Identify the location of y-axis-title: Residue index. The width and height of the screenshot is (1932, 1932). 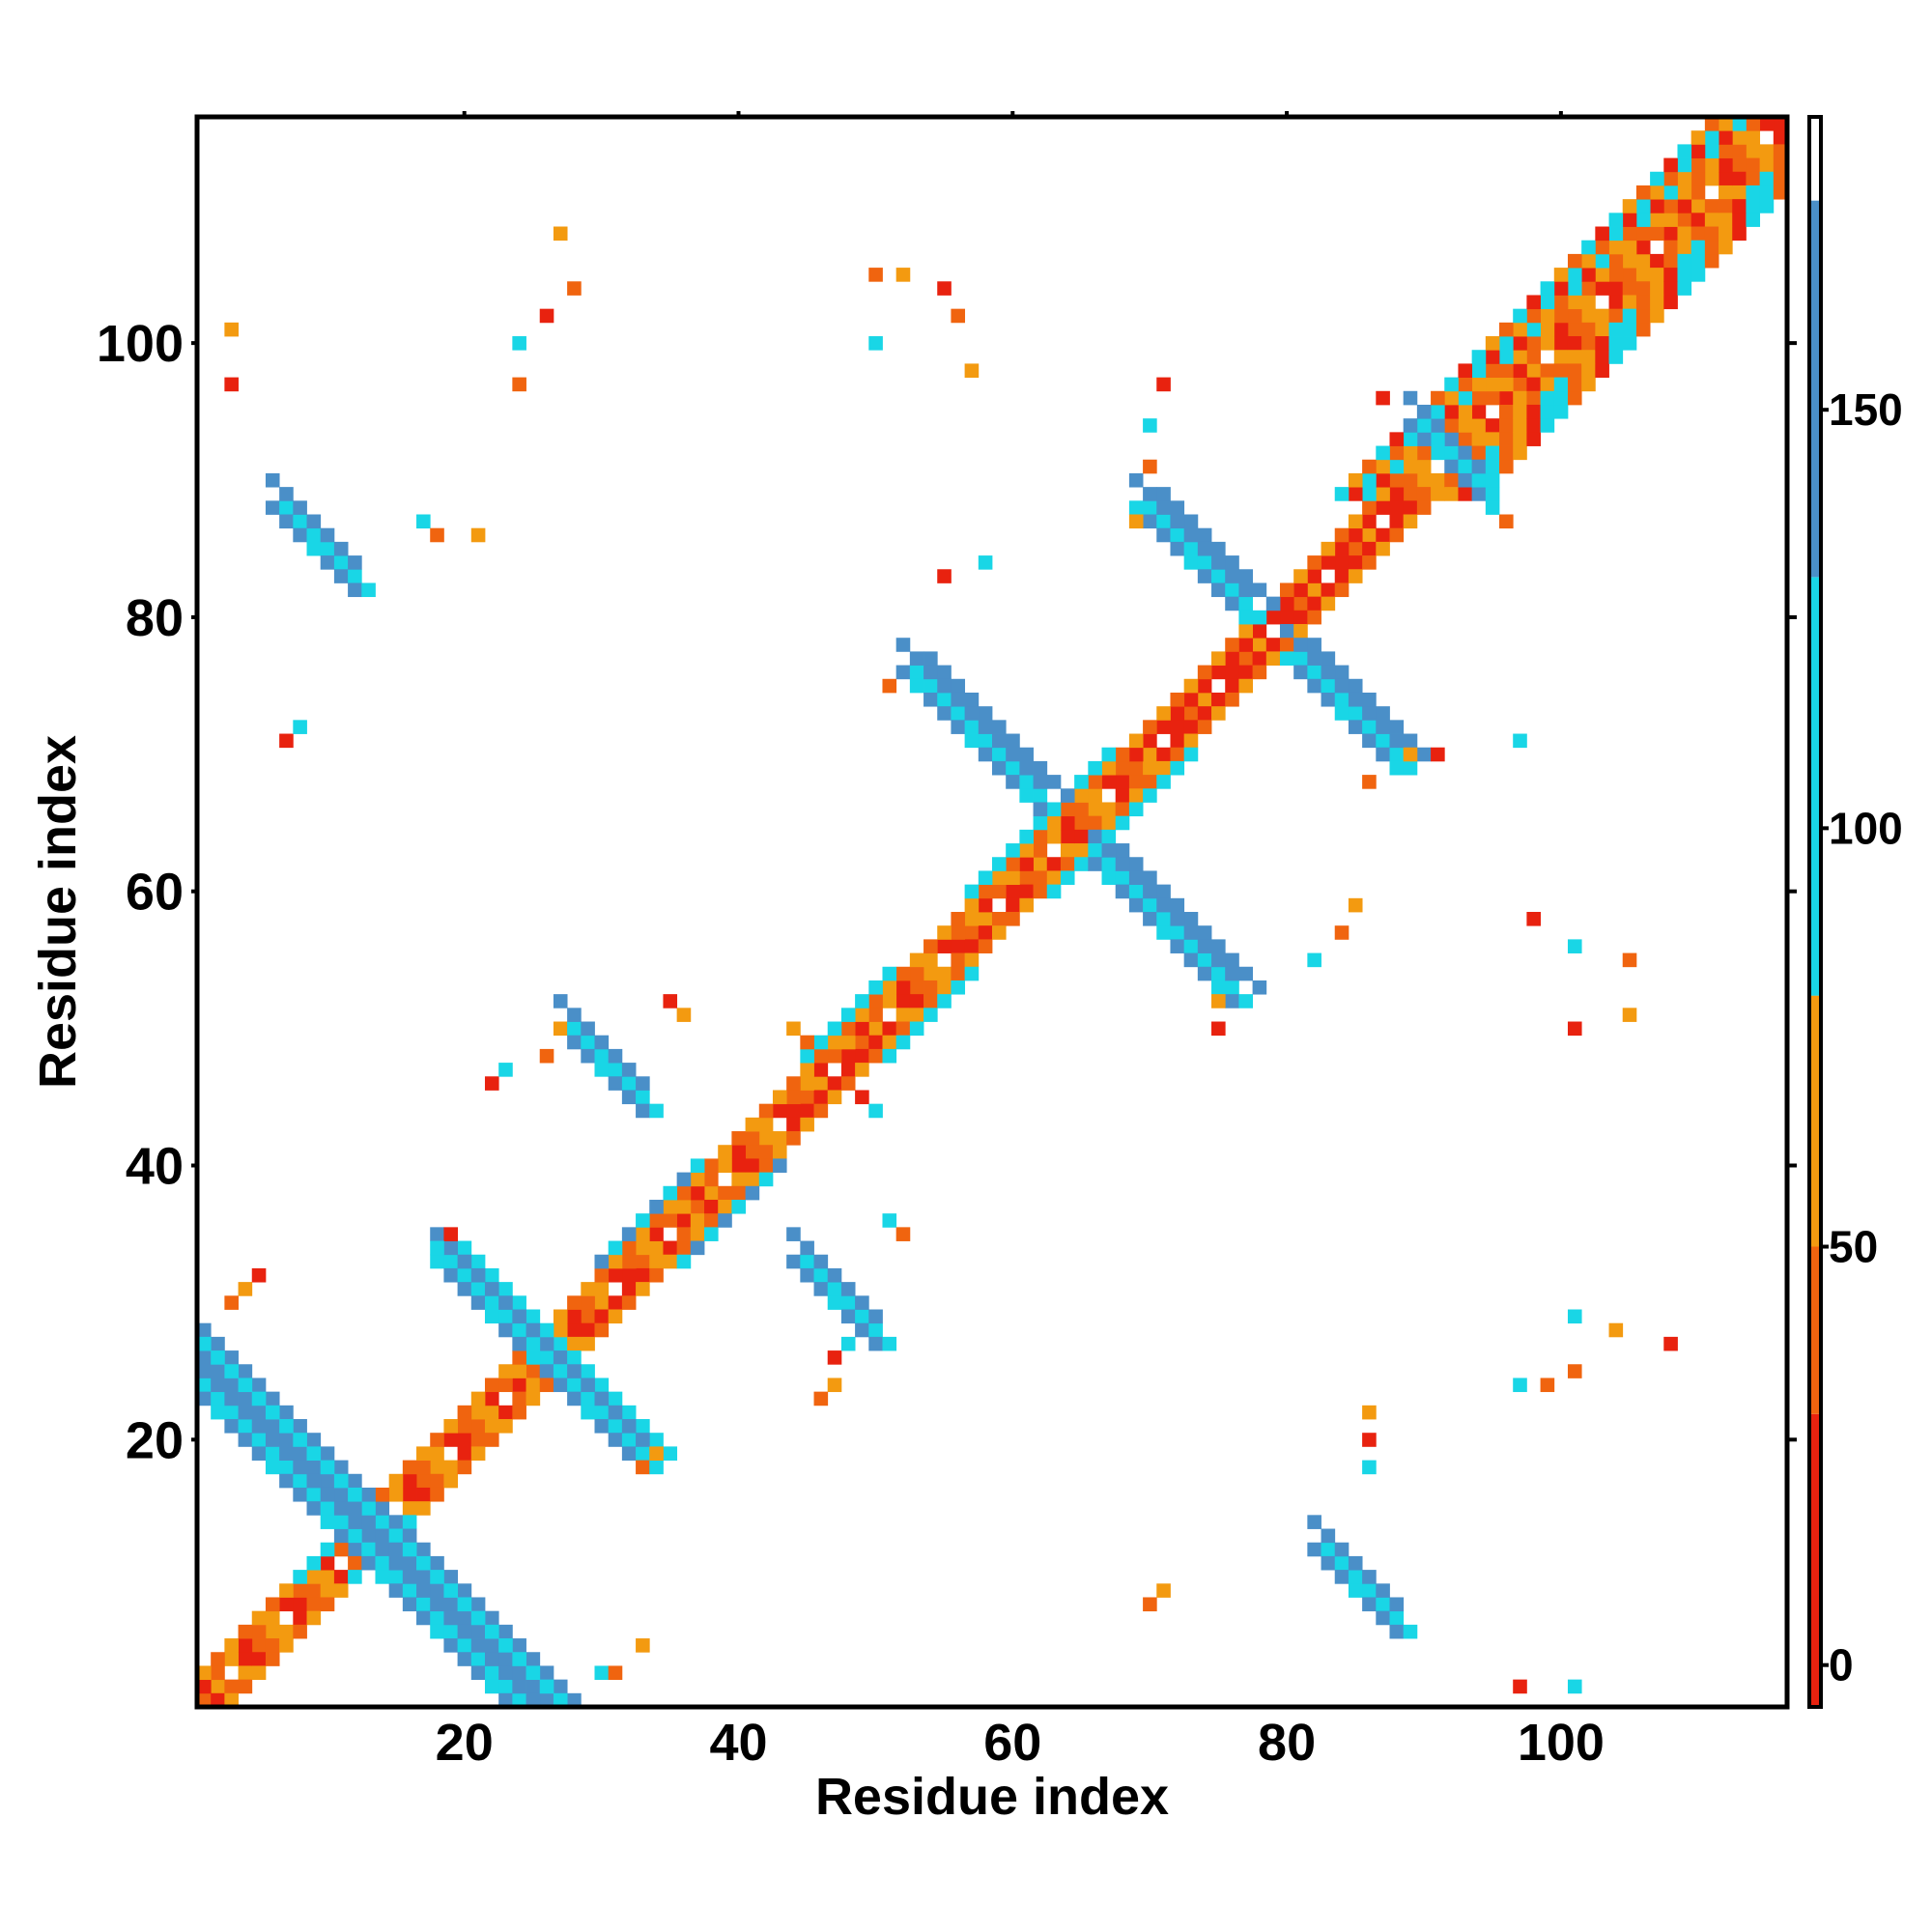
(58, 912).